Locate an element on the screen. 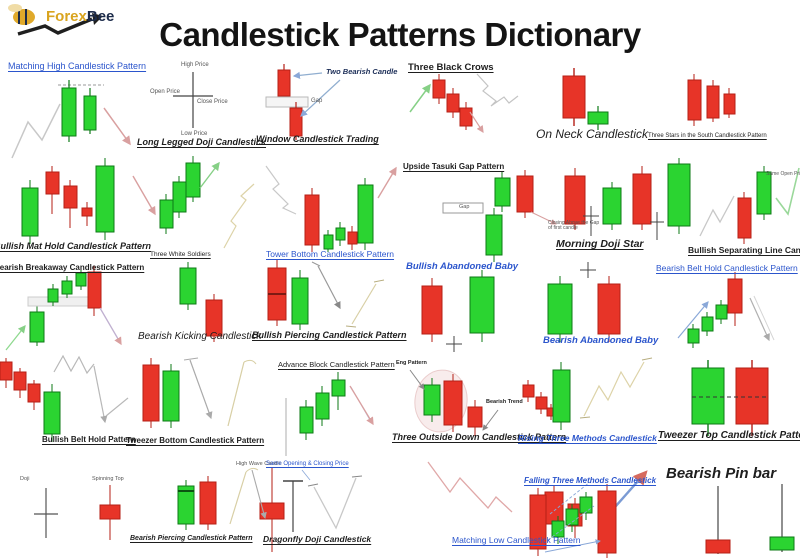 This screenshot has width=800, height=558. pattern-label-tweezer-bottom: Tweezer Bottom Candlestick Pattern is located at coordinates (195, 440).